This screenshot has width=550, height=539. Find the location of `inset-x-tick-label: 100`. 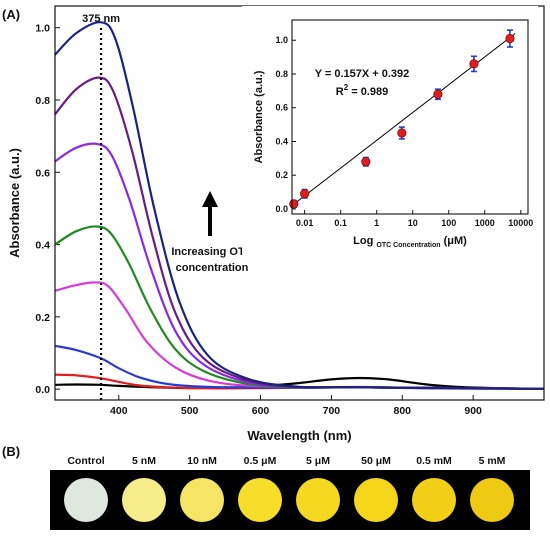

inset-x-tick-label: 100 is located at coordinates (448, 223).